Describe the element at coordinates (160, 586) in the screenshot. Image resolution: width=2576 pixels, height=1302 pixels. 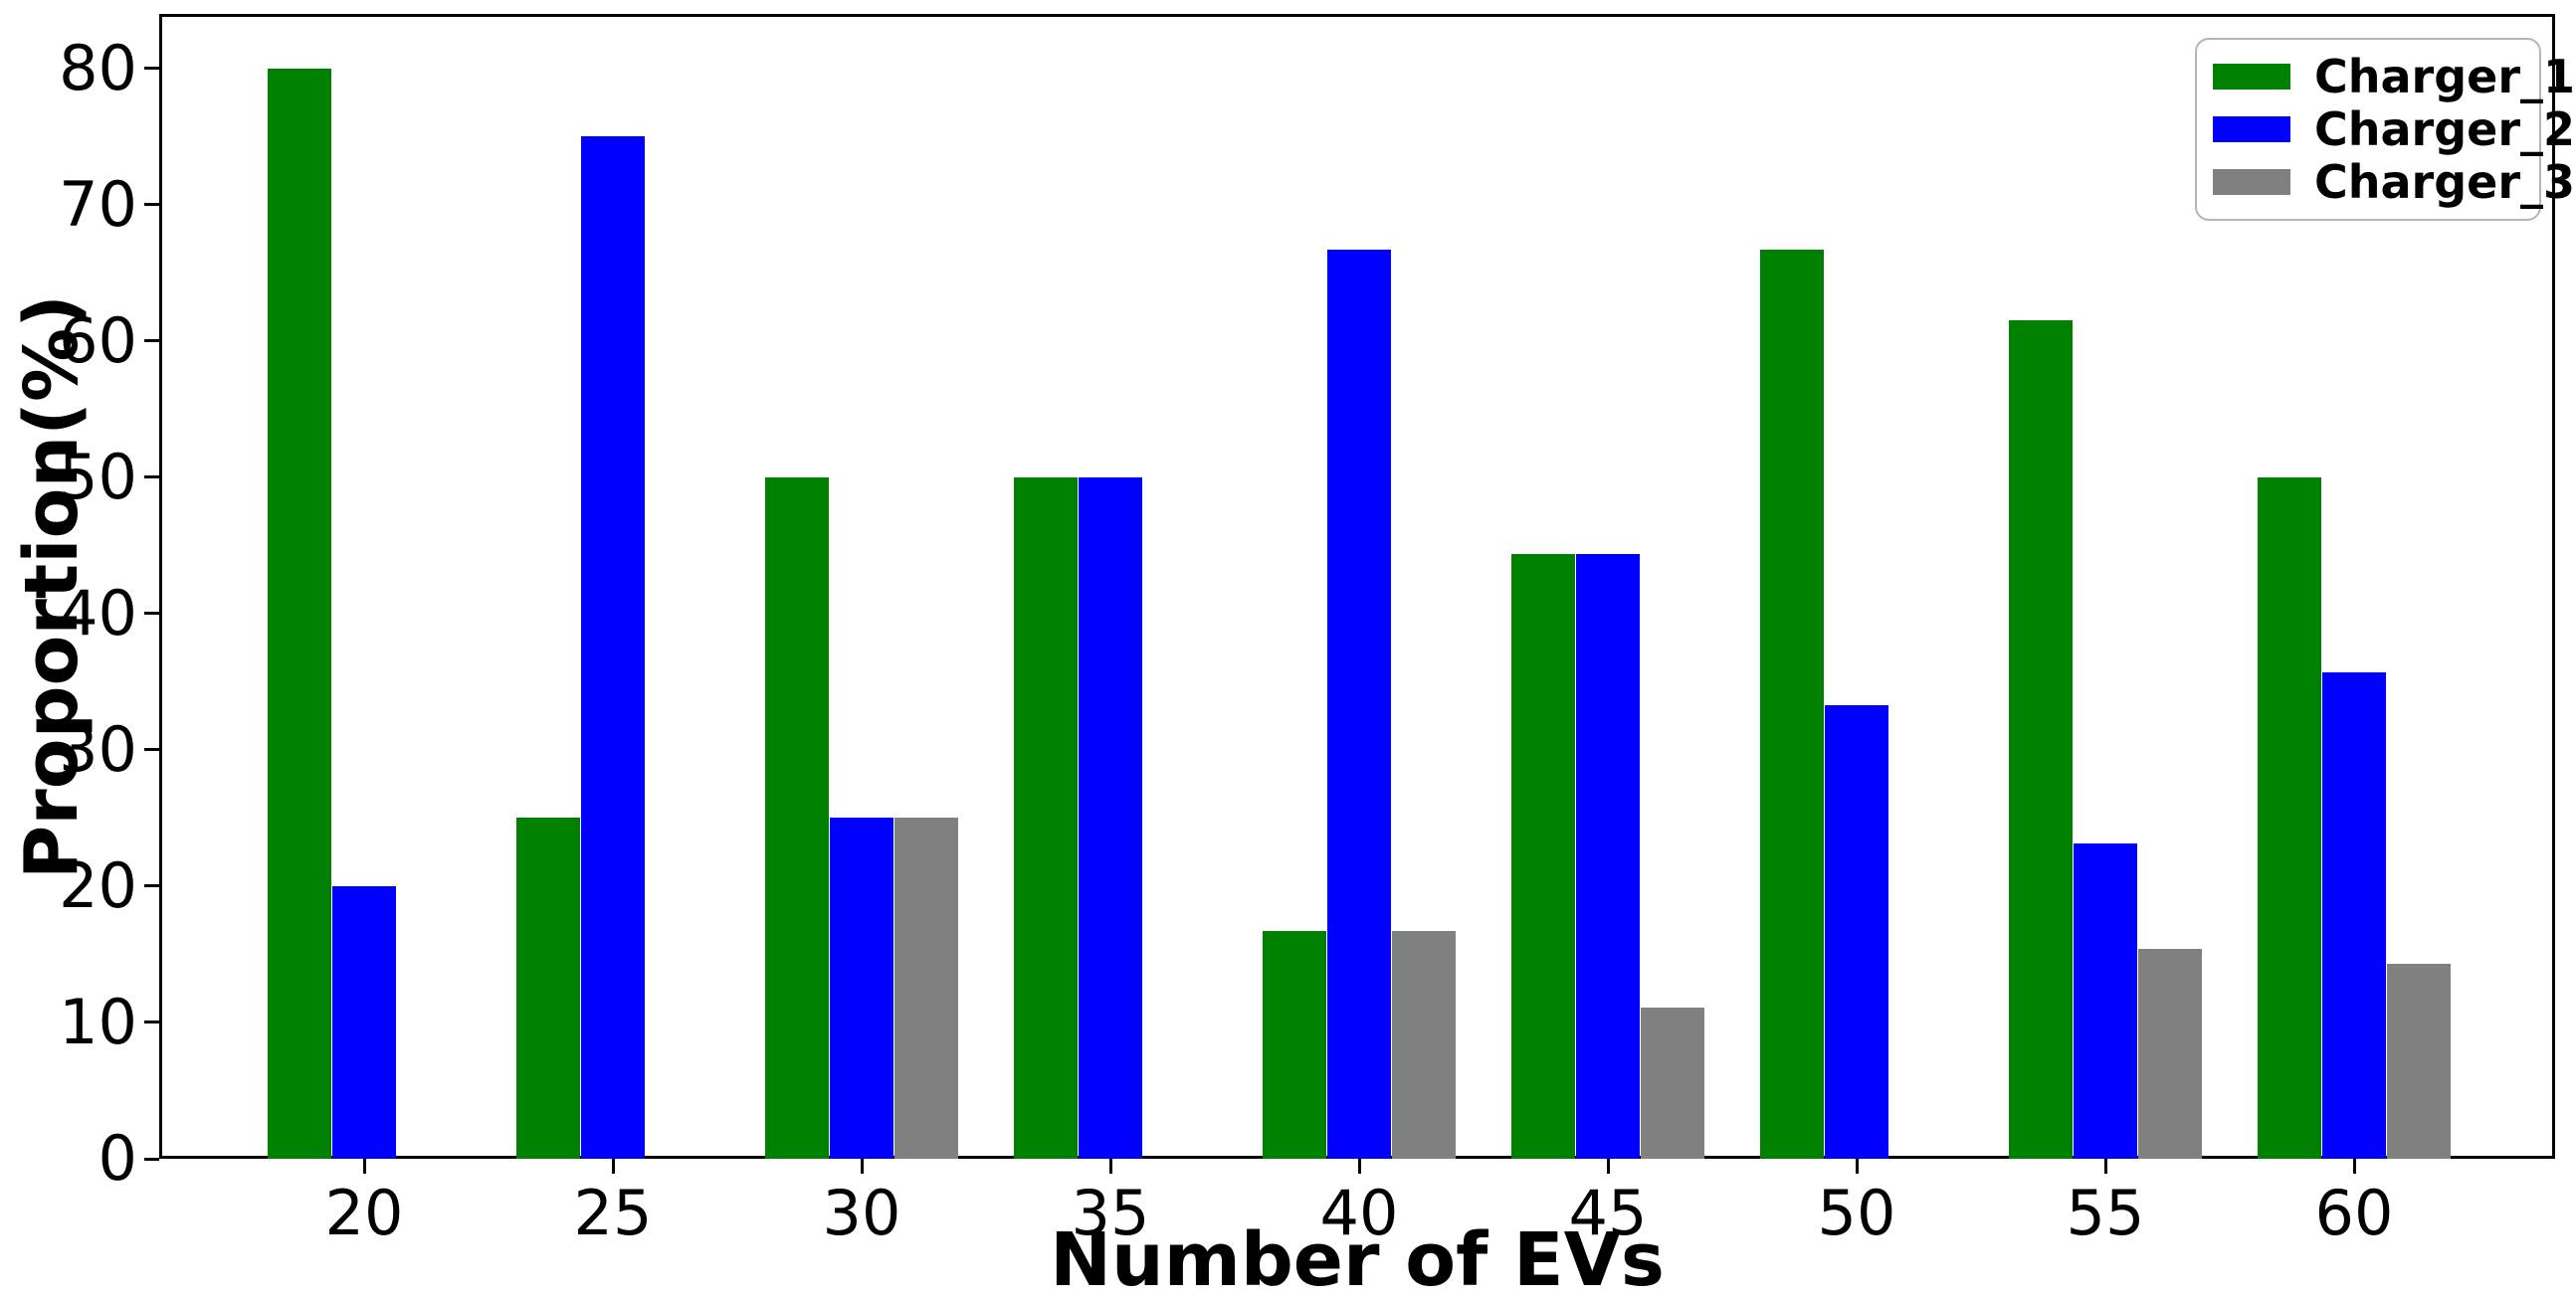
I see `left-spine` at that location.